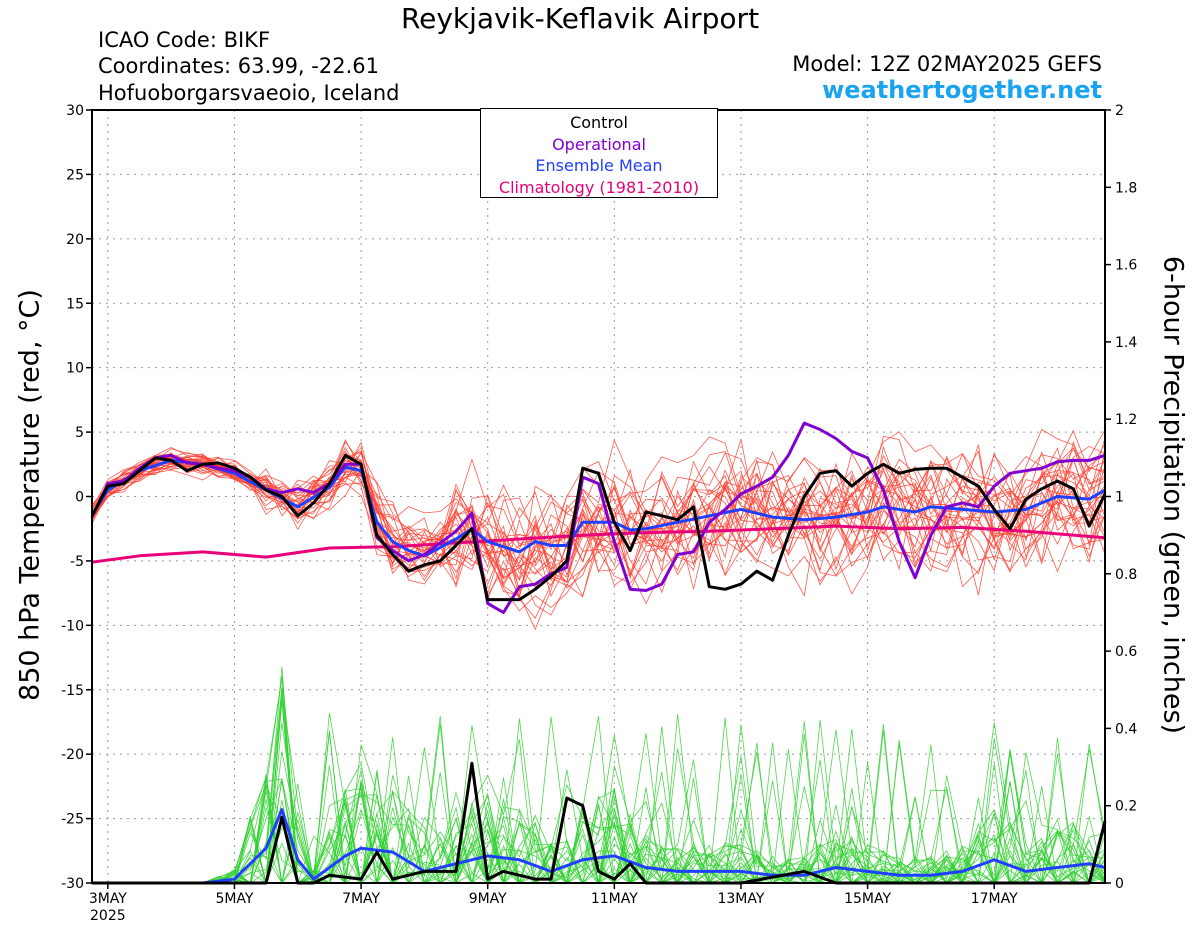  What do you see at coordinates (72, 626) in the screenshot?
I see `y-tick-label: -10` at bounding box center [72, 626].